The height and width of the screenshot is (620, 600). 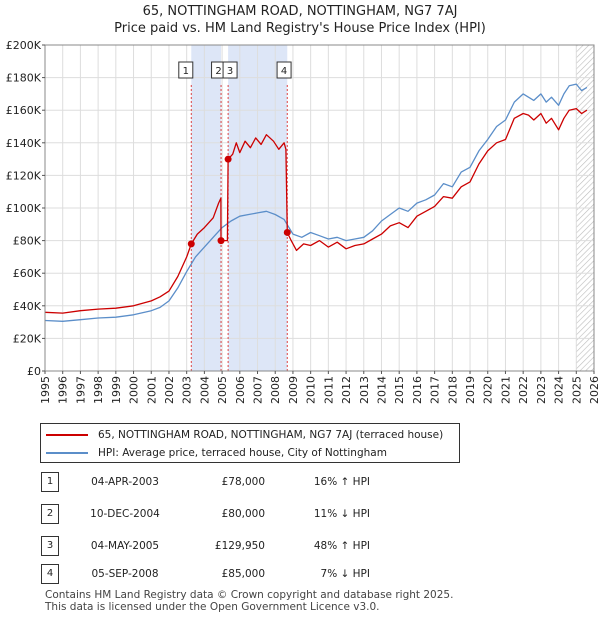 I want to click on y-tick-label: £0, so click(x=34, y=371).